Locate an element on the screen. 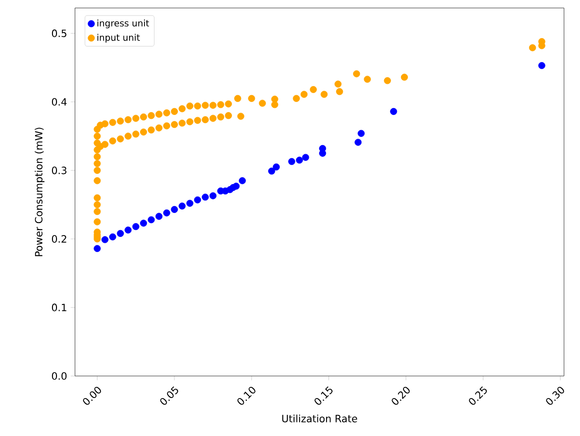 This screenshot has width=580, height=436. y-tick-label: 0.4 is located at coordinates (59, 102).